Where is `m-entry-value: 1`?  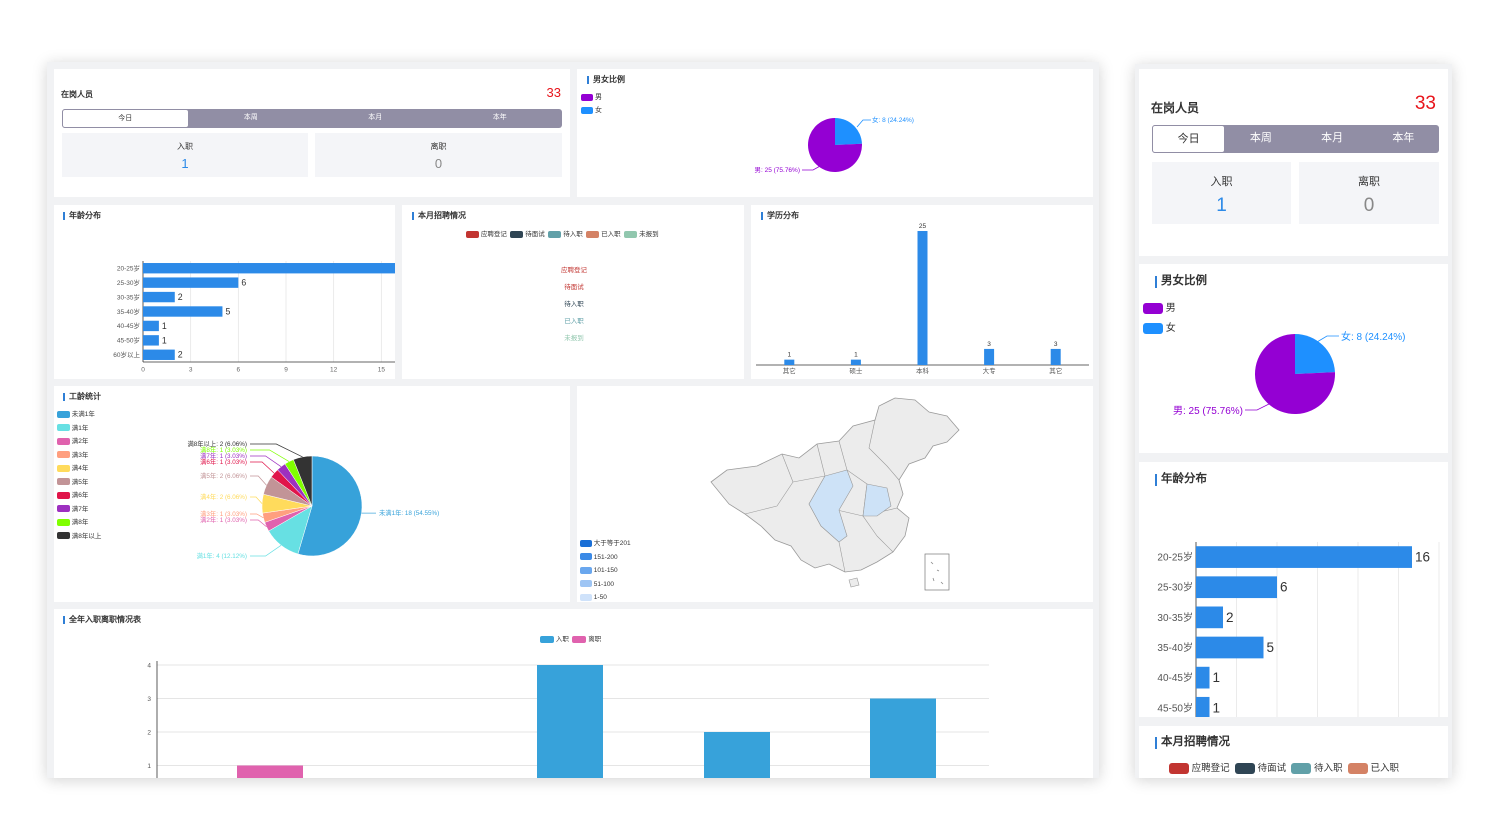 m-entry-value: 1 is located at coordinates (1221, 205).